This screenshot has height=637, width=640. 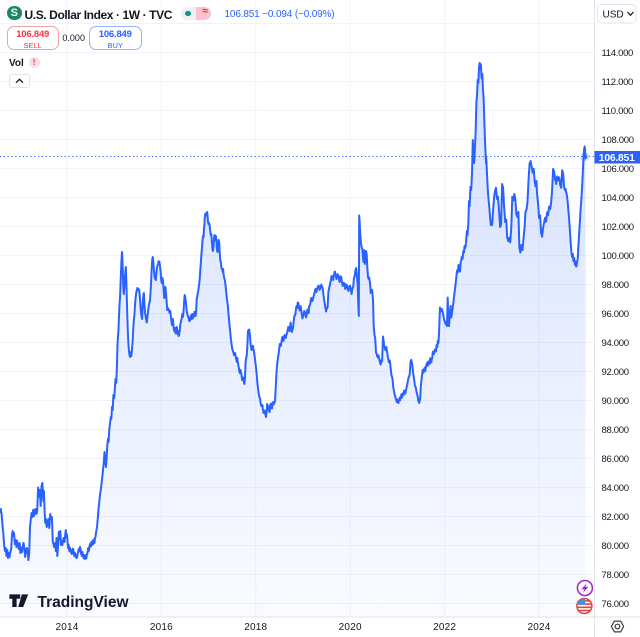 I want to click on svg-text: 76.000, so click(x=615, y=604).